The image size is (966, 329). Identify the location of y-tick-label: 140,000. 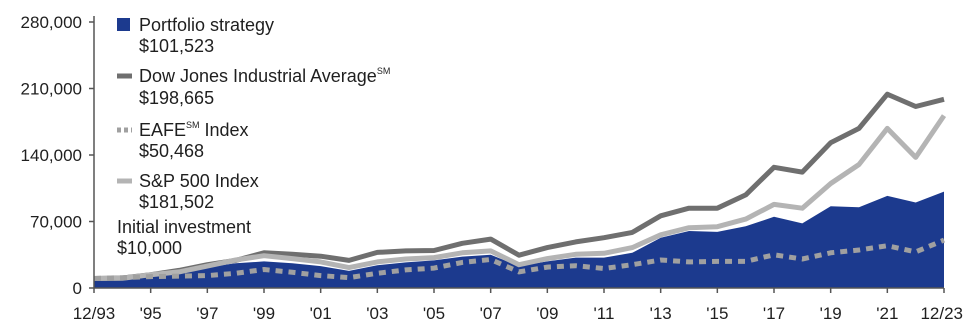
(51, 155).